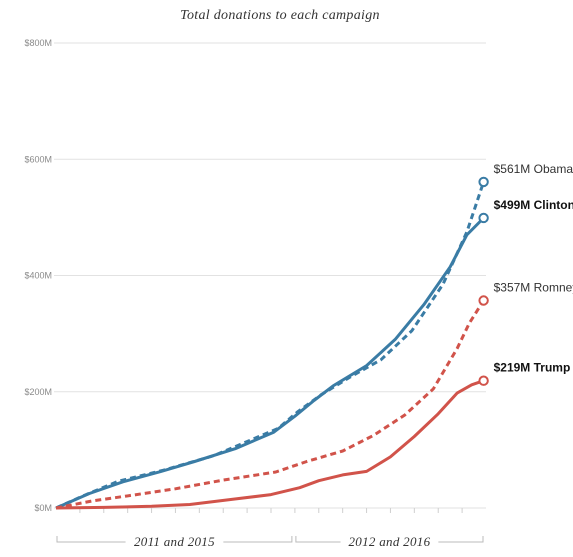  I want to click on y-tick-label: $600M, so click(38, 159).